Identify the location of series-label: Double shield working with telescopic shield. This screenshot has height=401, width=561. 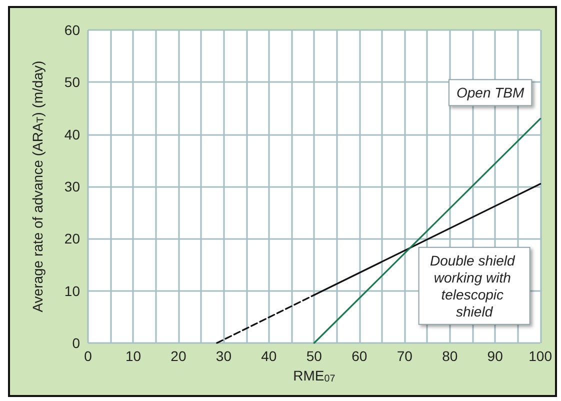
(474, 286).